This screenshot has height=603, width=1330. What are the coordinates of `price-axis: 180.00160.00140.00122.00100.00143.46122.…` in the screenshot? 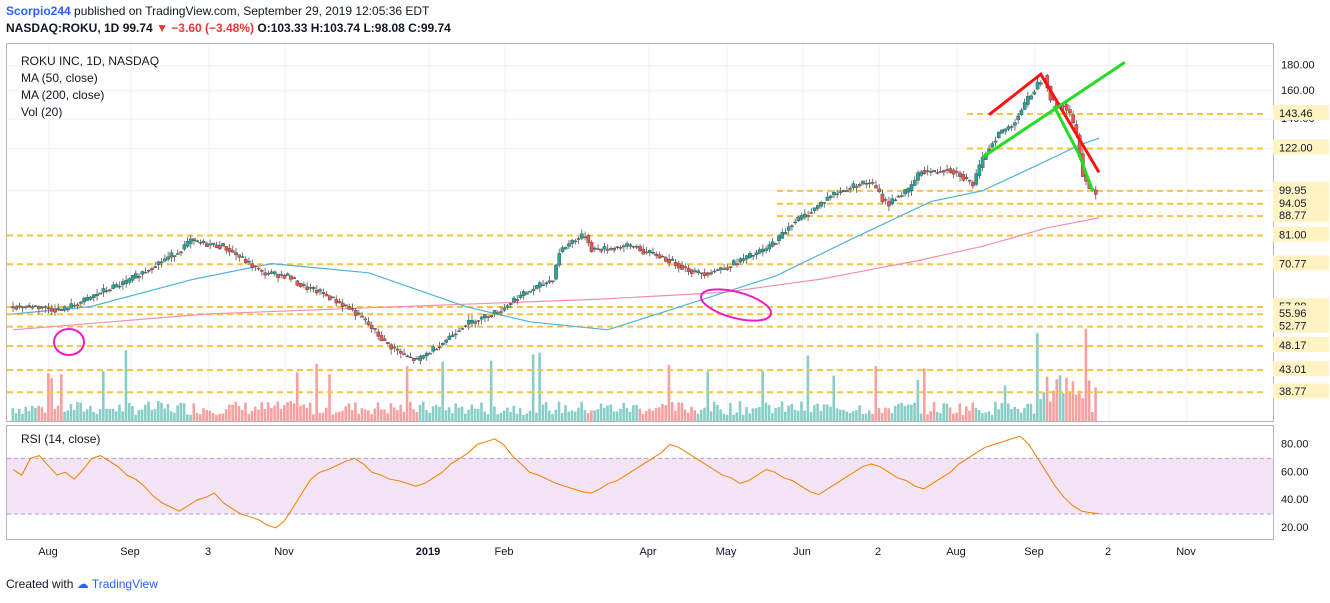 It's located at (1301, 291).